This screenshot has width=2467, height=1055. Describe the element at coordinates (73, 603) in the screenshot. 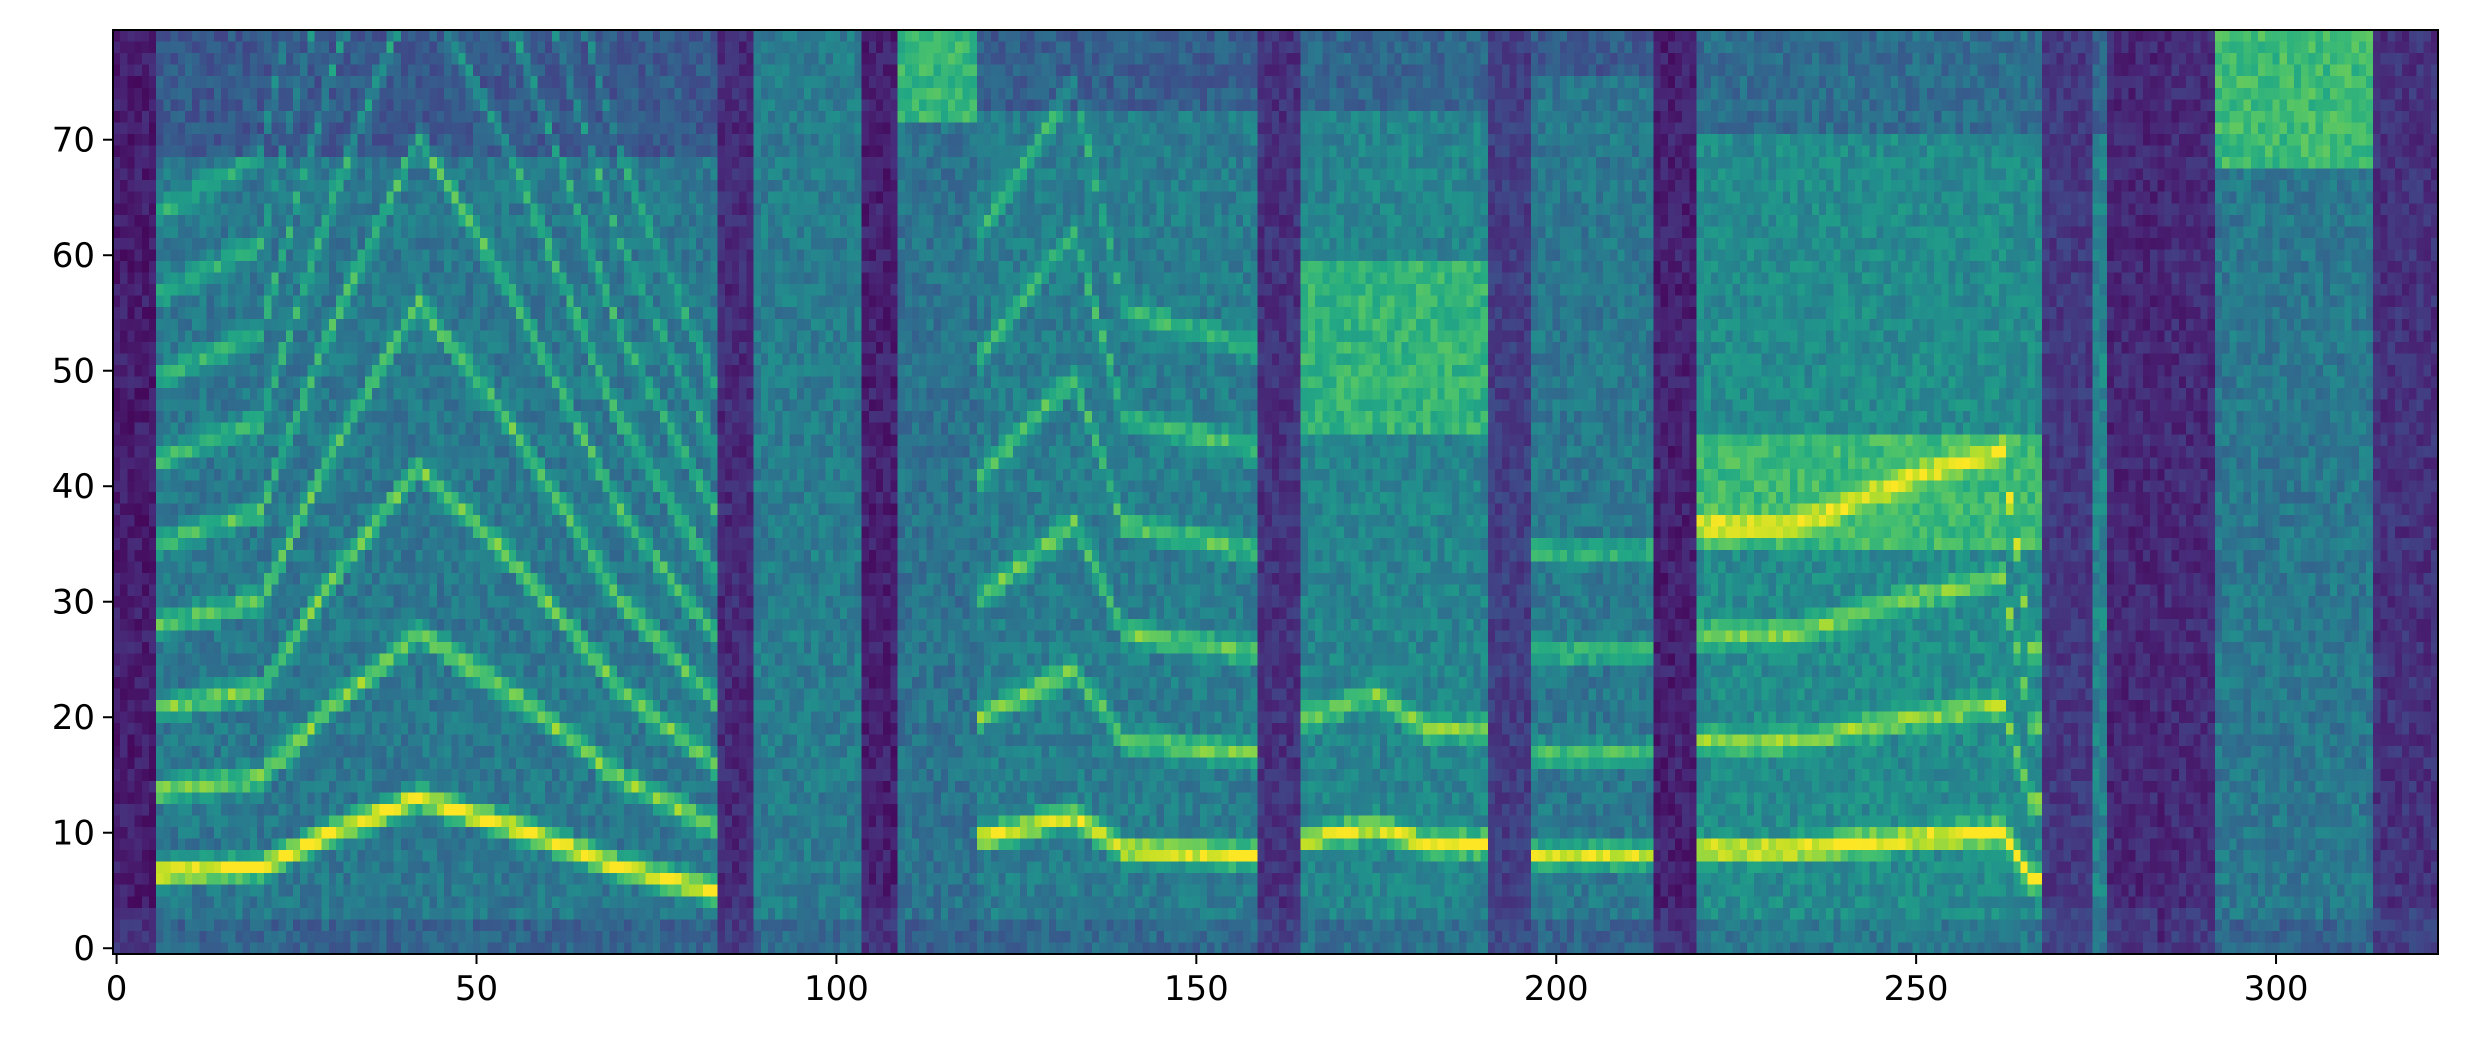

I see `y-tick-label: 30` at that location.